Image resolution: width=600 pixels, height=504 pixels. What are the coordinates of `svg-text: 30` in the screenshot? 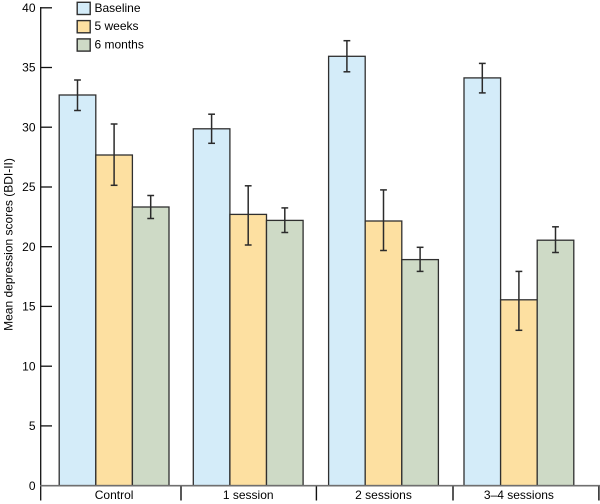 It's located at (29, 127).